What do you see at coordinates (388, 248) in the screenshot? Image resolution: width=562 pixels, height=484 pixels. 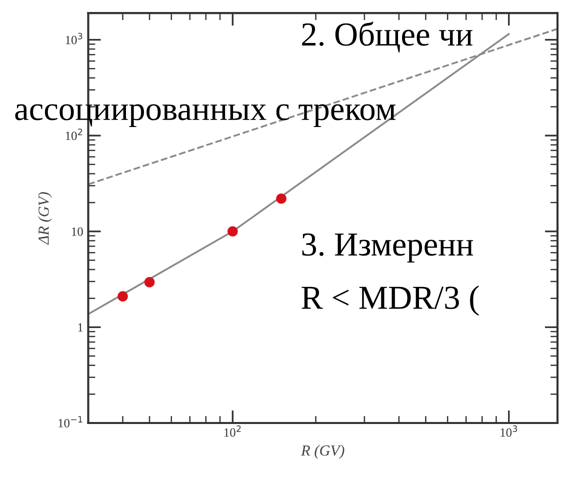 I see `annotation: 3. Измеренн` at bounding box center [388, 248].